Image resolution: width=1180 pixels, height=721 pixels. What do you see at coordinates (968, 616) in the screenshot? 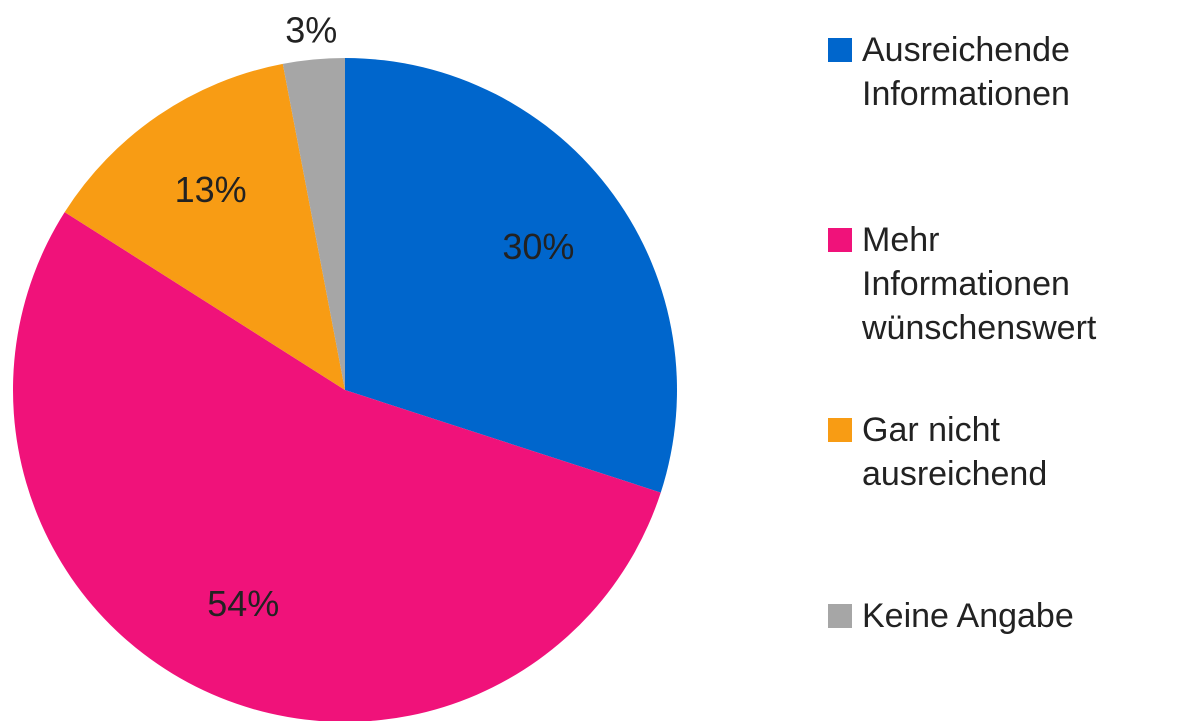
I see `legend-label: Keine Angabe` at bounding box center [968, 616].